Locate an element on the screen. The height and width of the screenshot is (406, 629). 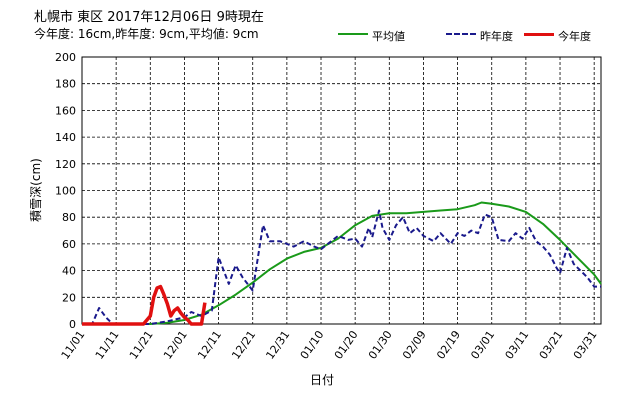
y-tick-label: 0 is located at coordinates (72, 324).